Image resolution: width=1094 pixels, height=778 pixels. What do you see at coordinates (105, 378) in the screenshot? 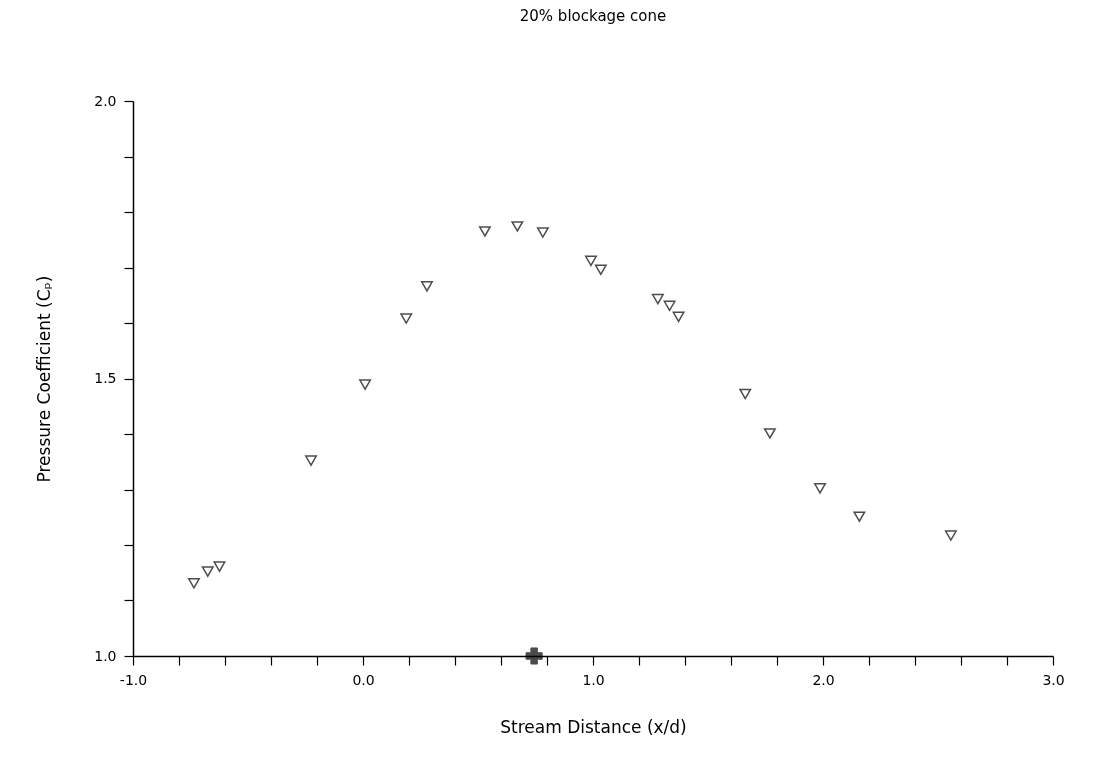
I see `y-tick-label: 1.5` at bounding box center [105, 378].